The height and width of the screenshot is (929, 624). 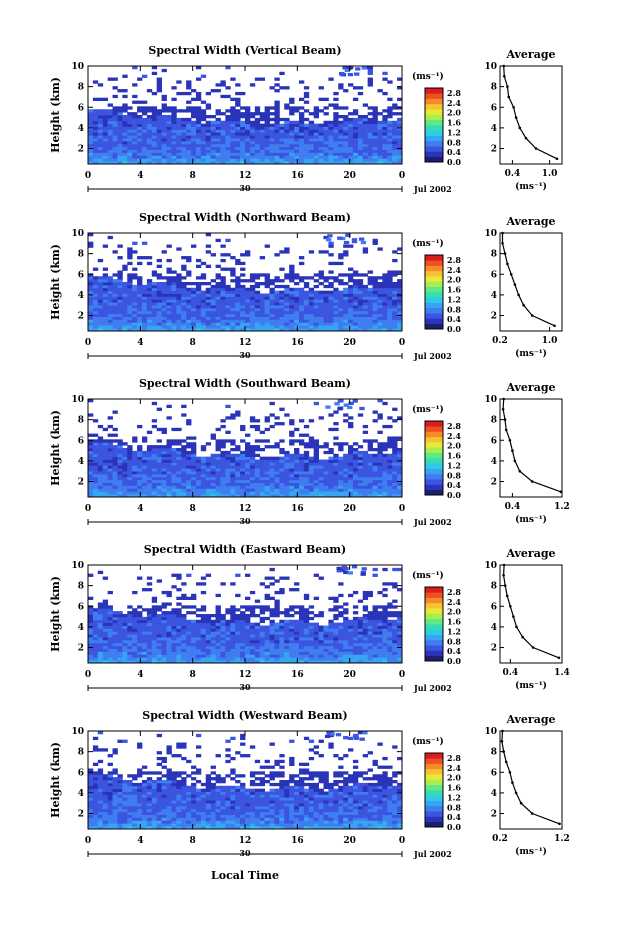 What do you see at coordinates (507, 86) in the screenshot?
I see `profile-point` at bounding box center [507, 86].